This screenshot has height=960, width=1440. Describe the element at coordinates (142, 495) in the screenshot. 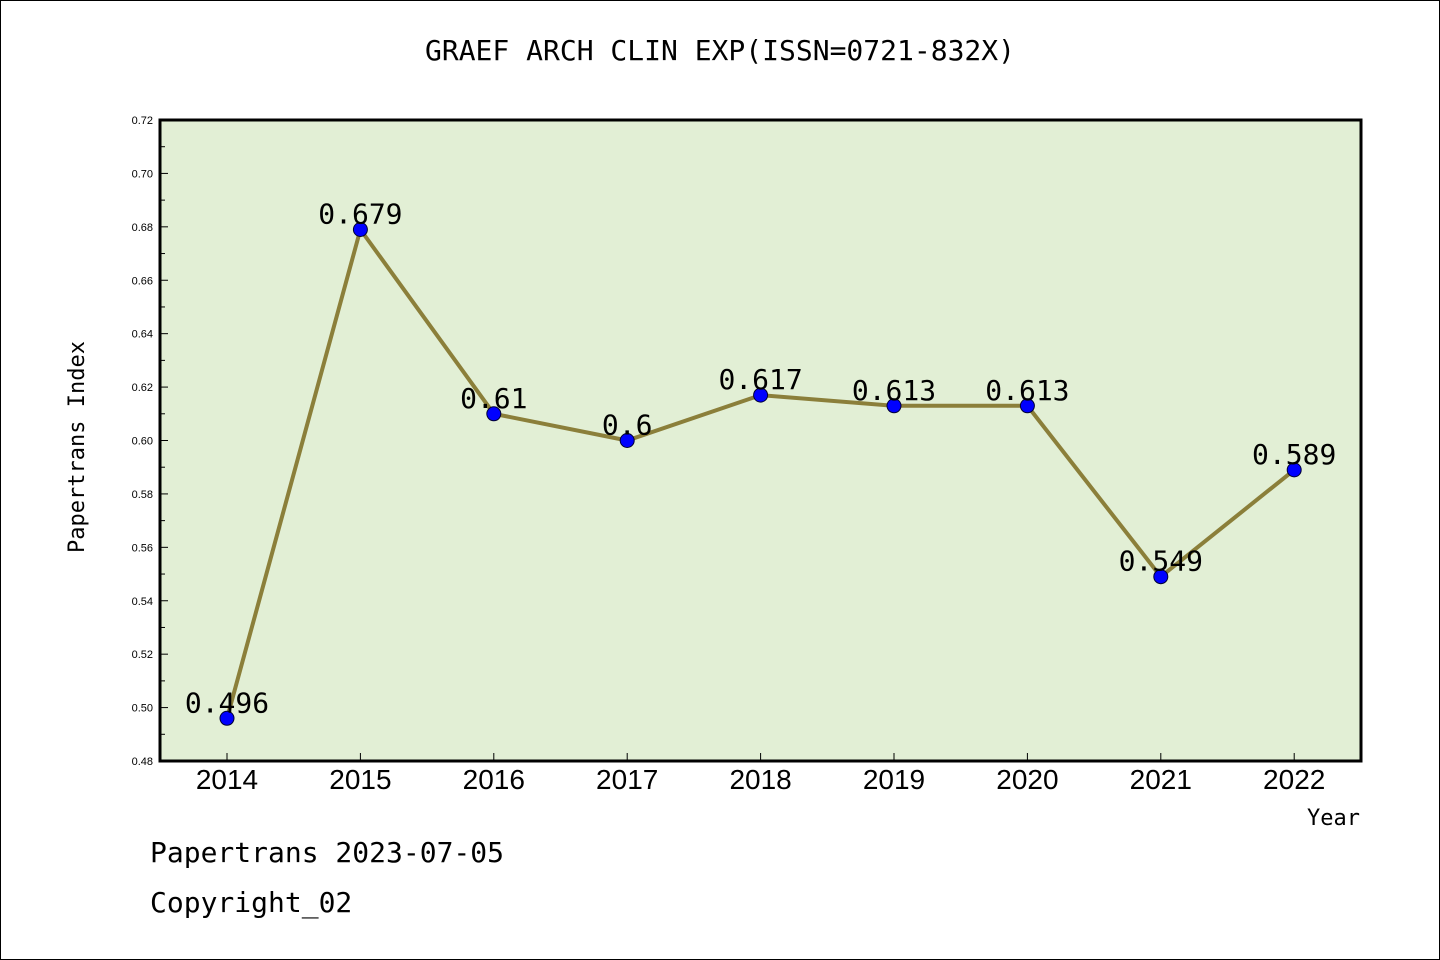

I see `y-tick-label: 0.58` at that location.